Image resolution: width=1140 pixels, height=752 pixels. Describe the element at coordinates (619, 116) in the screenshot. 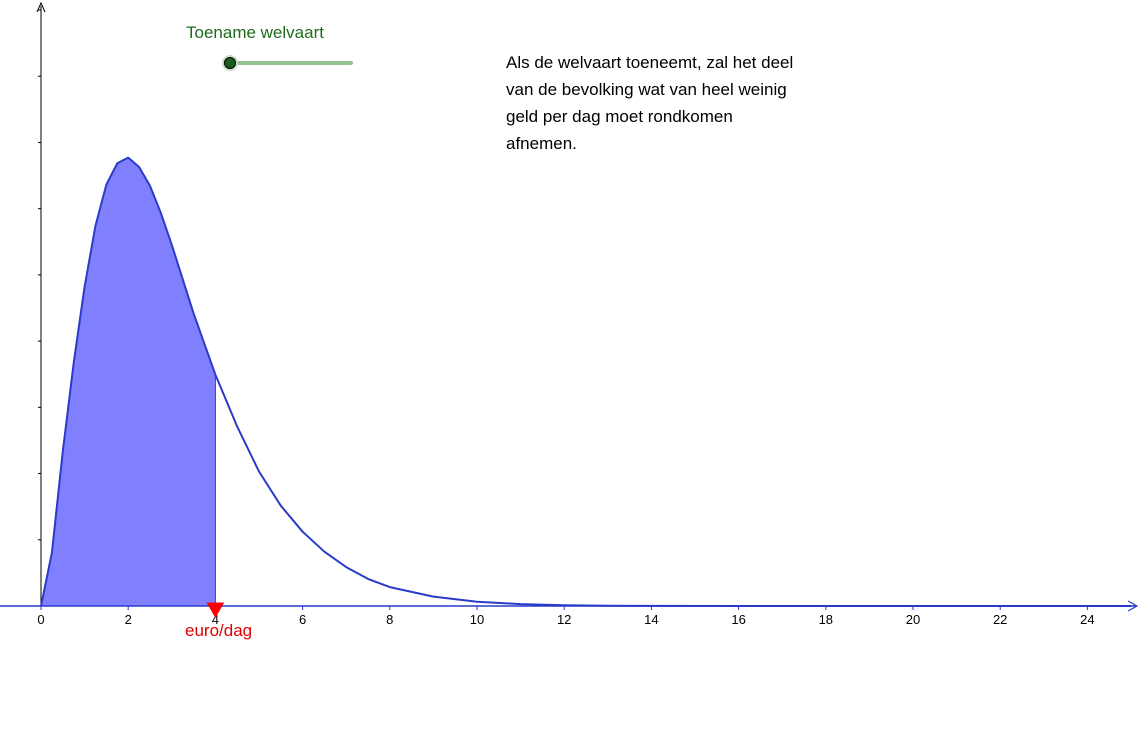

I see `explanation-line: geld per dag moet rondkomen` at that location.